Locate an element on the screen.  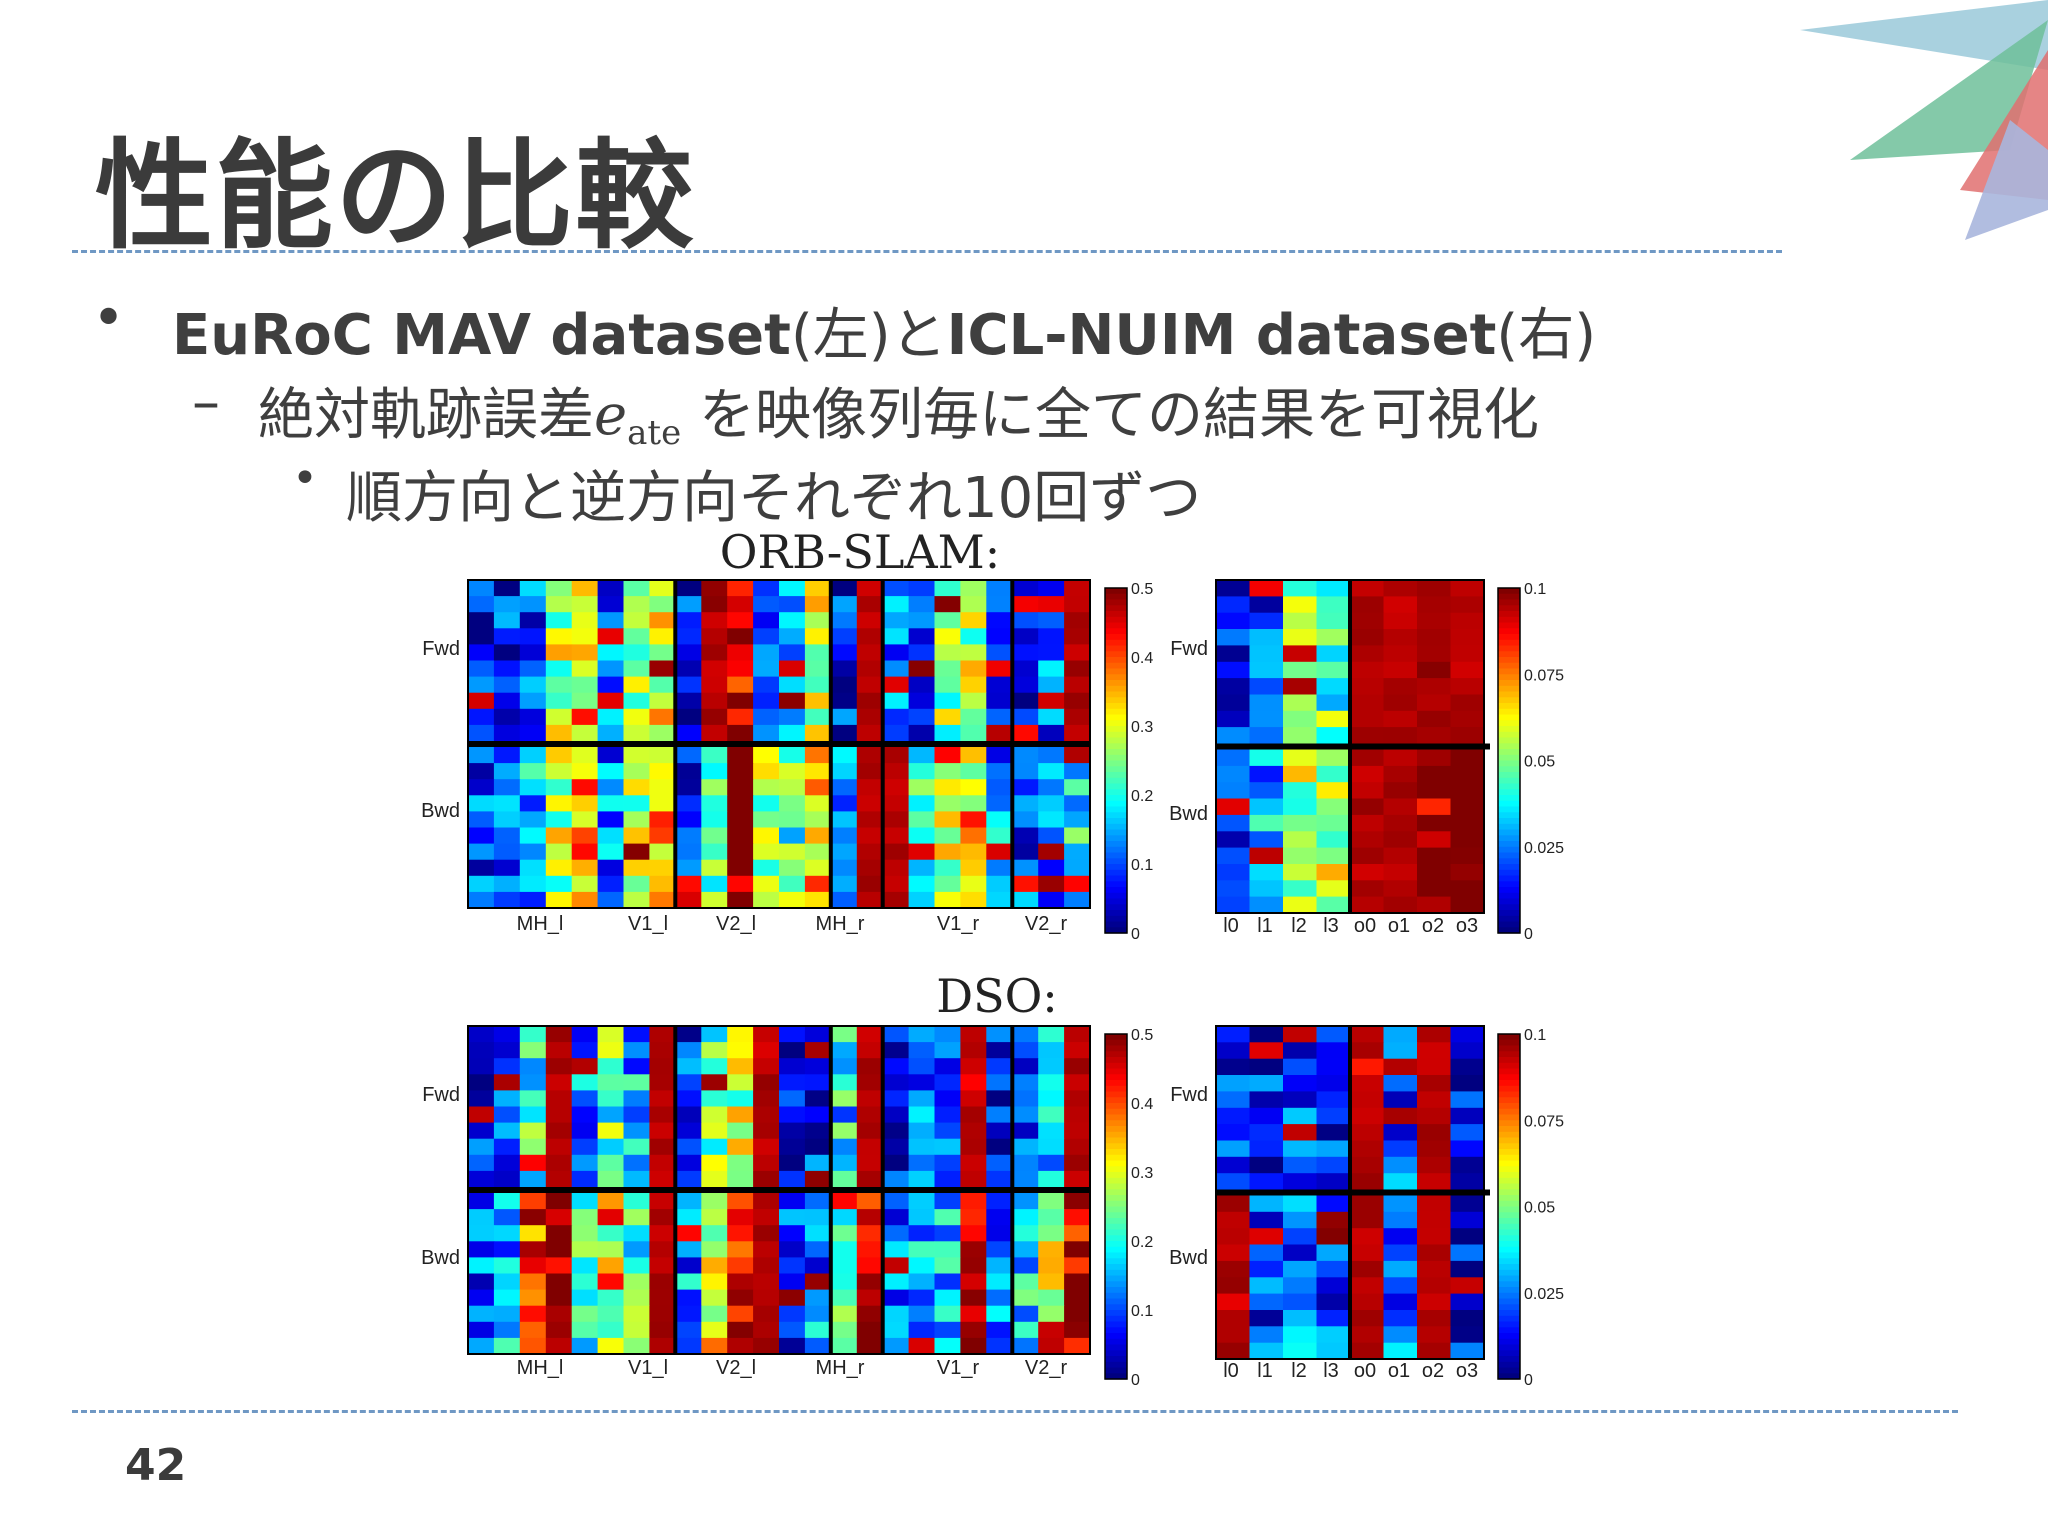
row-label: Fwd is located at coordinates (441, 649).